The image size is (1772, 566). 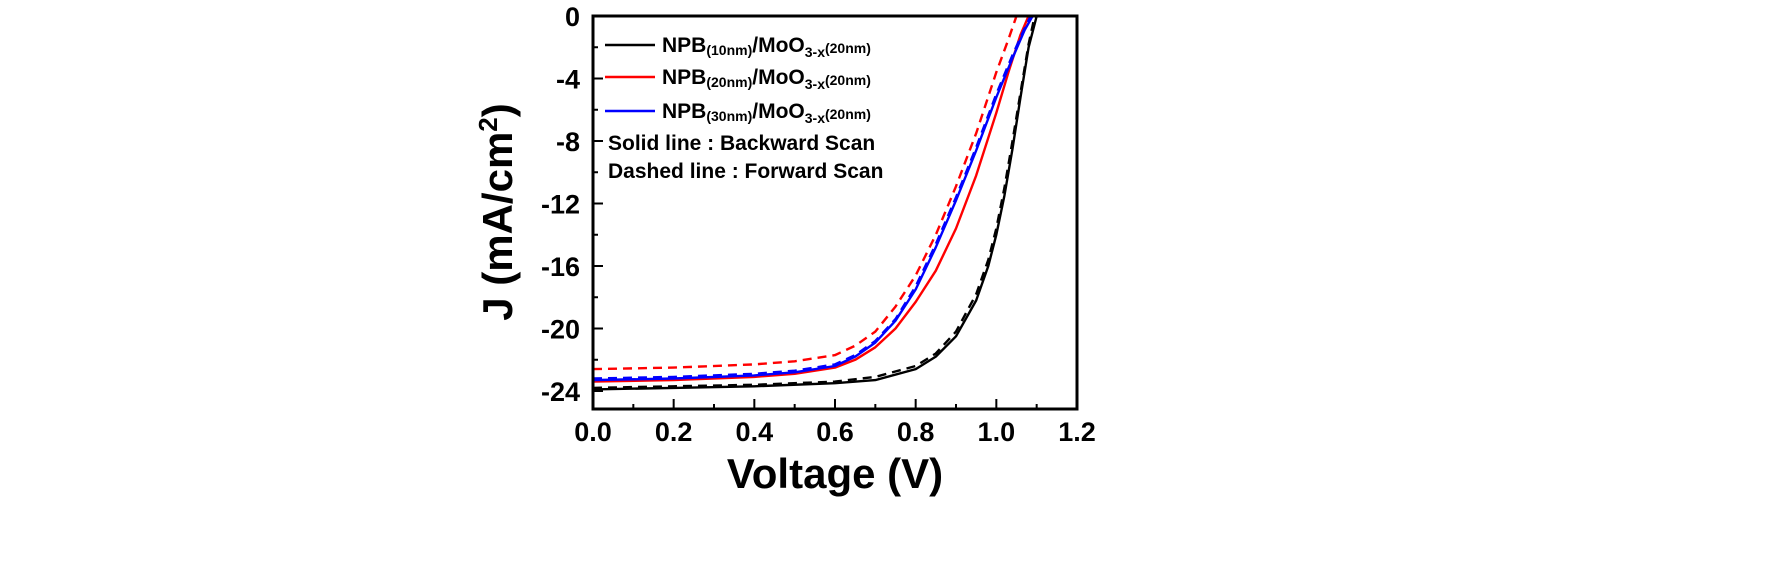 What do you see at coordinates (835, 432) in the screenshot?
I see `x-tick-label: 0.6` at bounding box center [835, 432].